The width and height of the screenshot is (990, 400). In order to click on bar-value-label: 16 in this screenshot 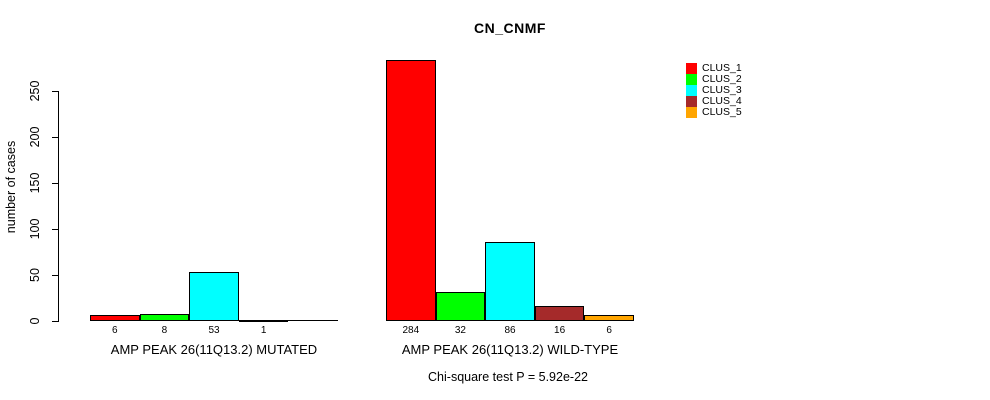, I will do `click(560, 330)`.